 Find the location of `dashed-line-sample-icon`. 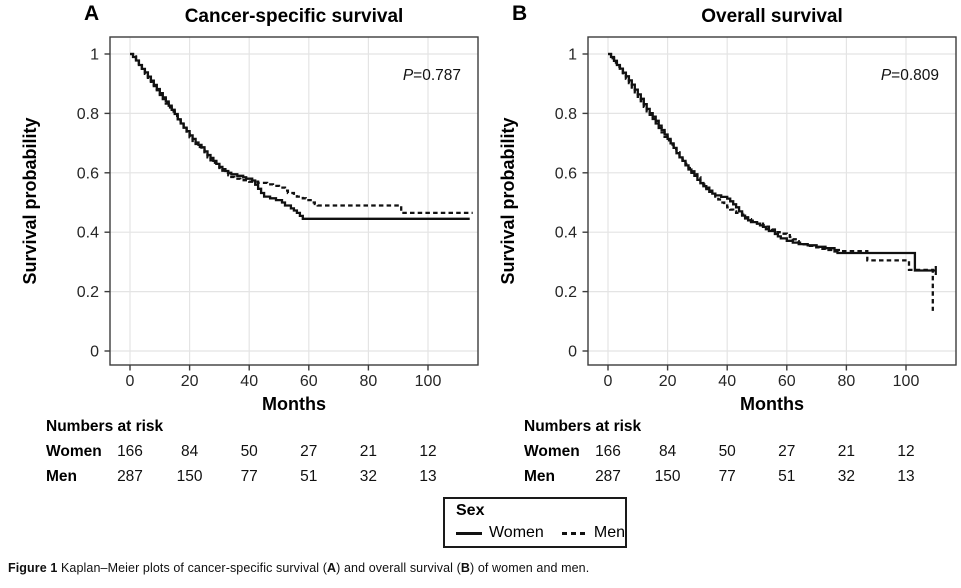

dashed-line-sample-icon is located at coordinates (574, 533).